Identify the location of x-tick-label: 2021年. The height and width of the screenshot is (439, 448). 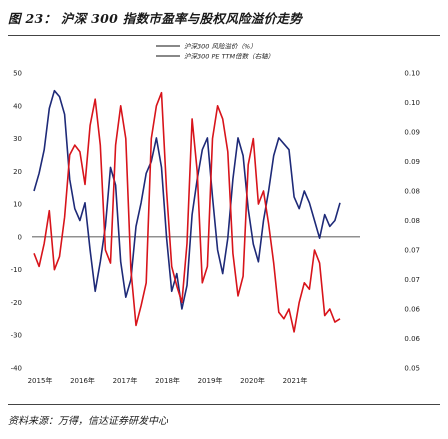
(295, 380).